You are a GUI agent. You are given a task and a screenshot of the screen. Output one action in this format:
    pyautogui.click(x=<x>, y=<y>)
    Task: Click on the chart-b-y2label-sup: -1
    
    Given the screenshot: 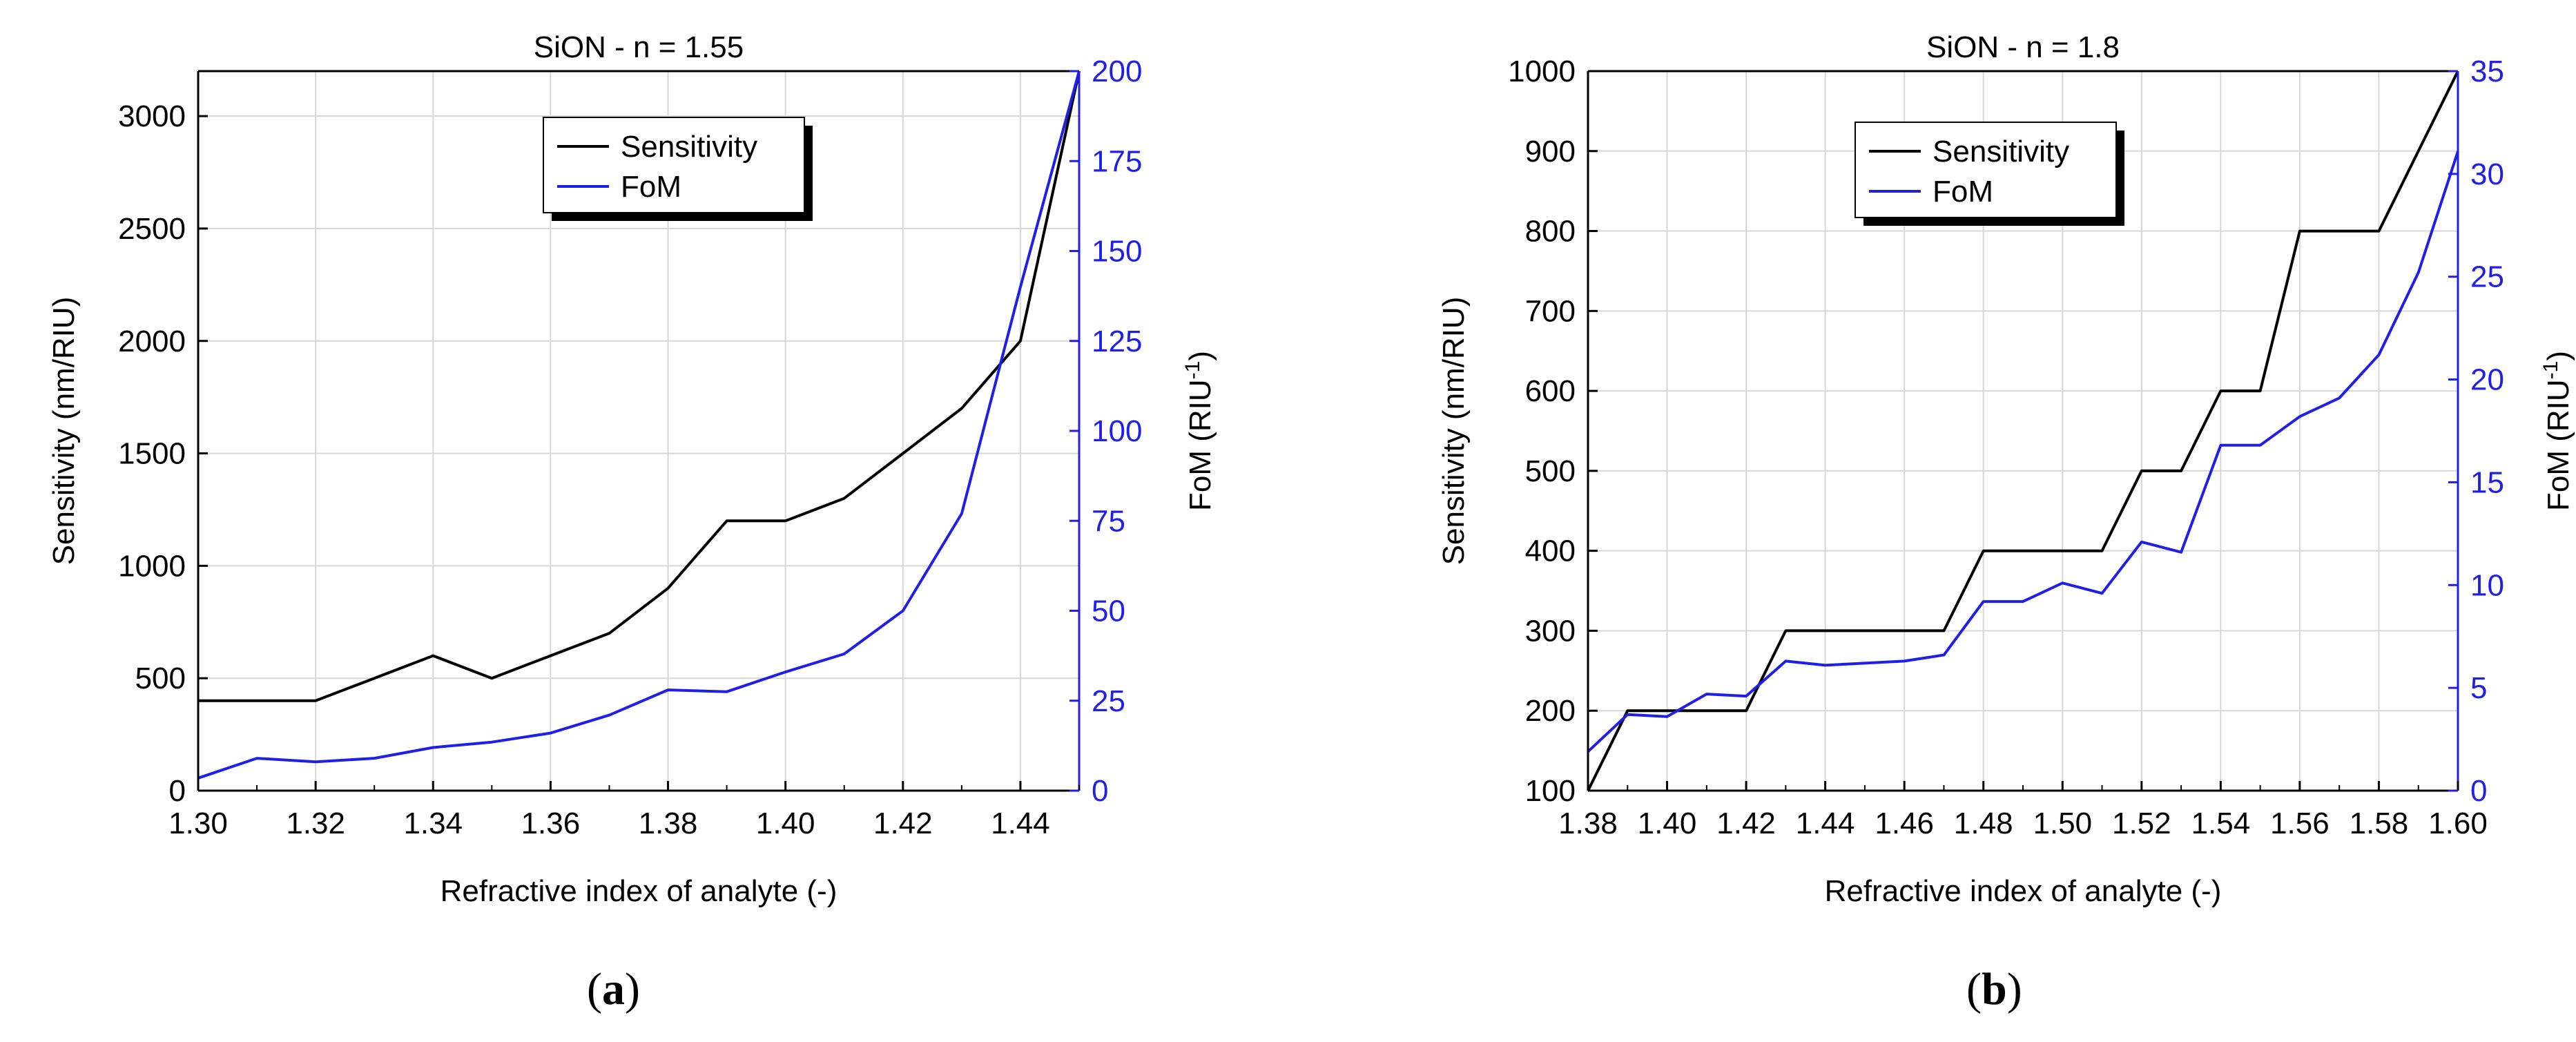 What is the action you would take?
    pyautogui.click(x=2550, y=370)
    